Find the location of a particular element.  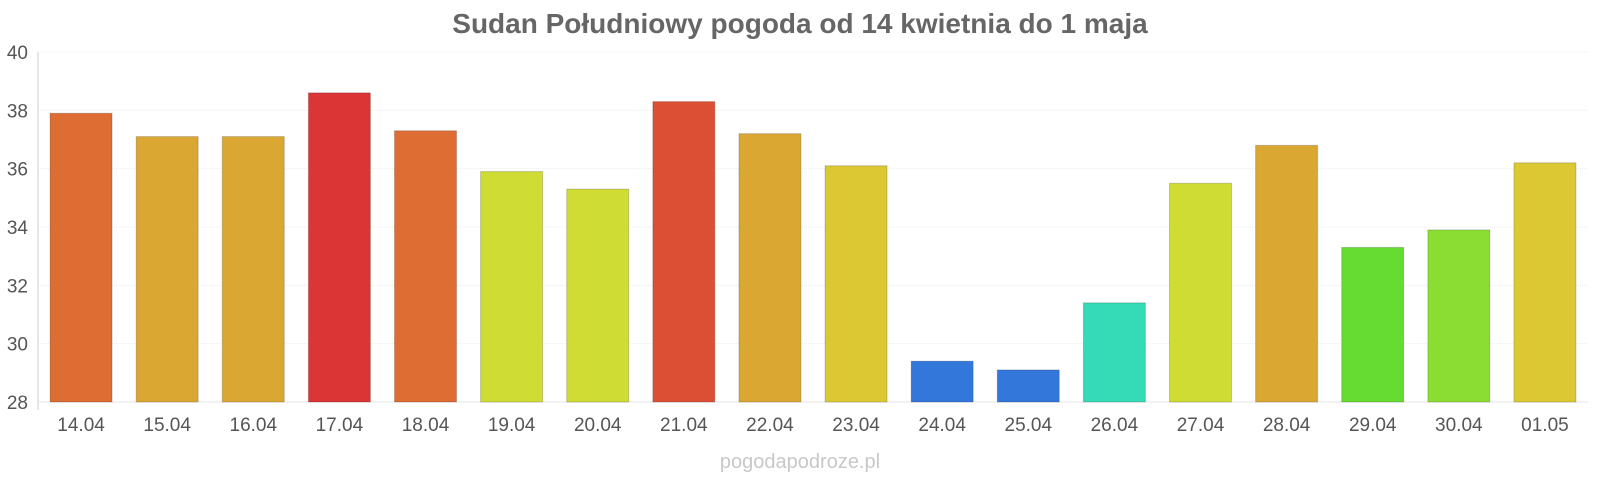

bar-25.04 is located at coordinates (1028, 386).